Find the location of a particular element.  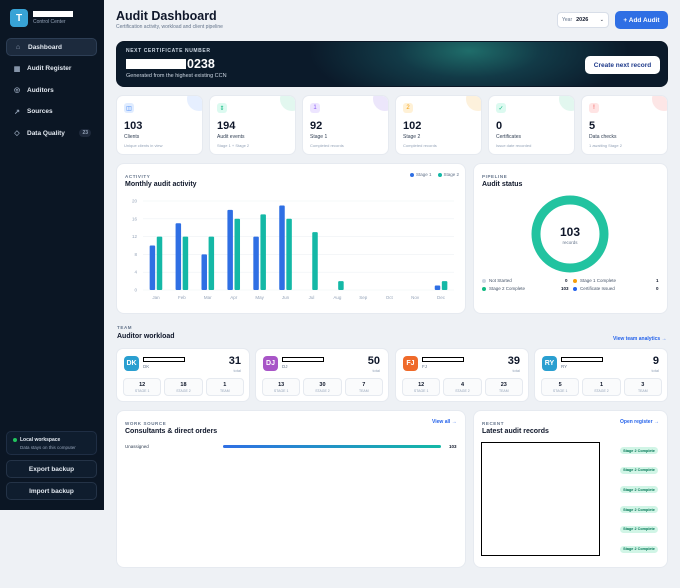

x-tick-label: Dec is located at coordinates (441, 297).